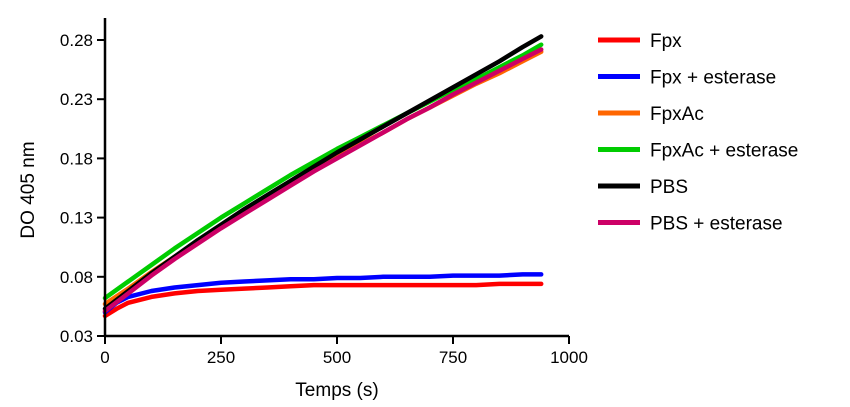 The height and width of the screenshot is (407, 850). What do you see at coordinates (76, 336) in the screenshot?
I see `y-tick-label: 0.03` at bounding box center [76, 336].